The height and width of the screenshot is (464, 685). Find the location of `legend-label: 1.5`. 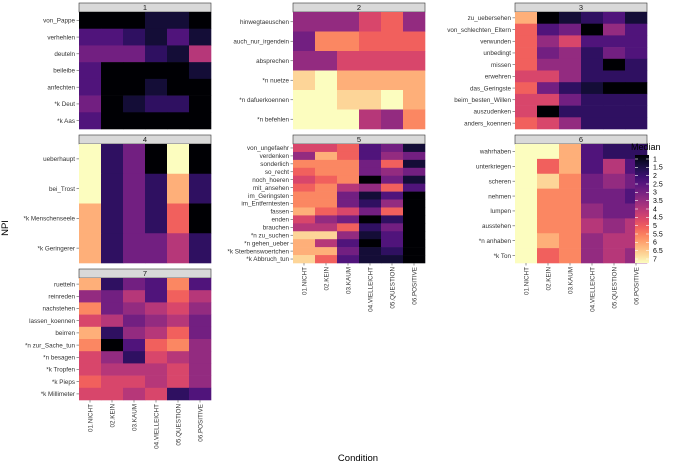

legend-label: 1.5 is located at coordinates (658, 168).